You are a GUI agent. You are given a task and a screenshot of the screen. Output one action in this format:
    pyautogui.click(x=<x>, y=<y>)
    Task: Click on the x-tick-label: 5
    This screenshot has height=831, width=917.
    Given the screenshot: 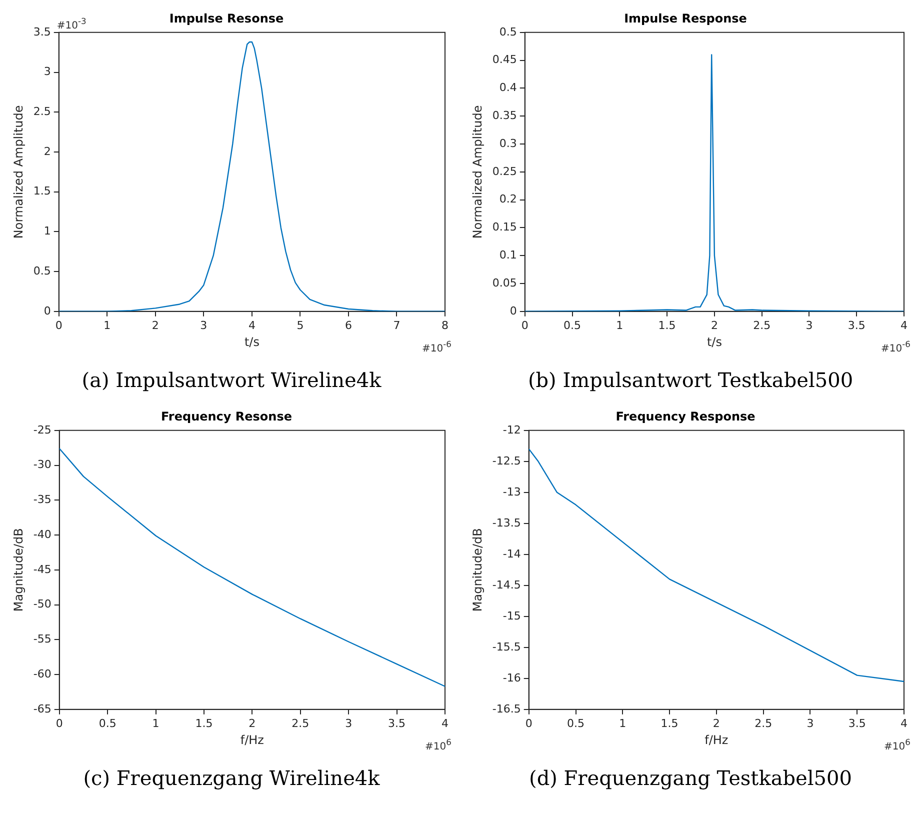 What is the action you would take?
    pyautogui.click(x=300, y=325)
    